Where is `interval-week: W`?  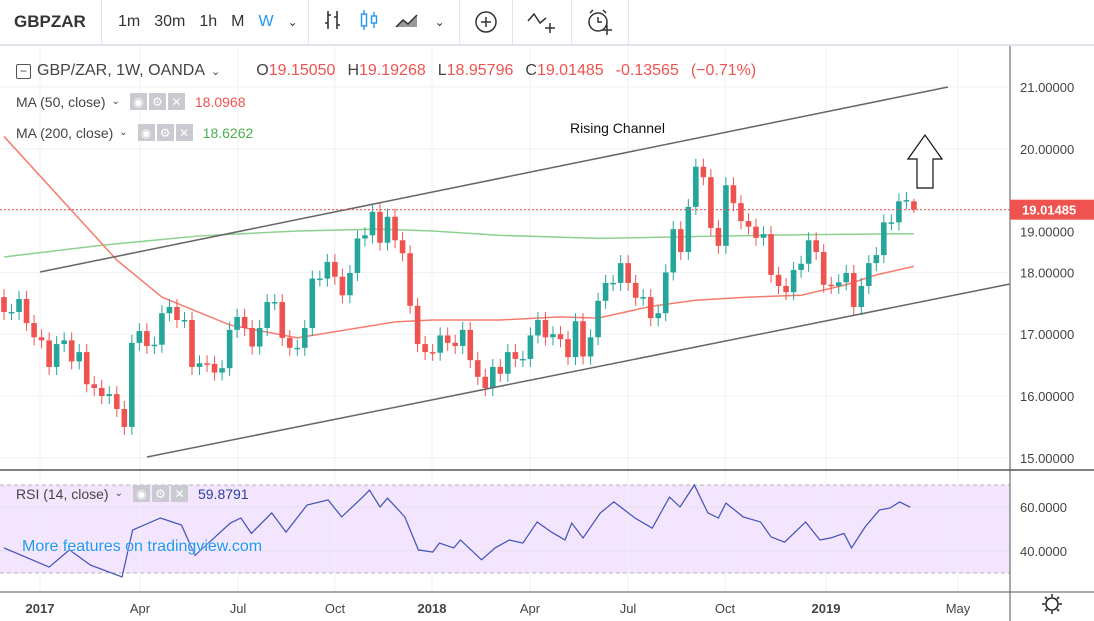 interval-week: W is located at coordinates (266, 21).